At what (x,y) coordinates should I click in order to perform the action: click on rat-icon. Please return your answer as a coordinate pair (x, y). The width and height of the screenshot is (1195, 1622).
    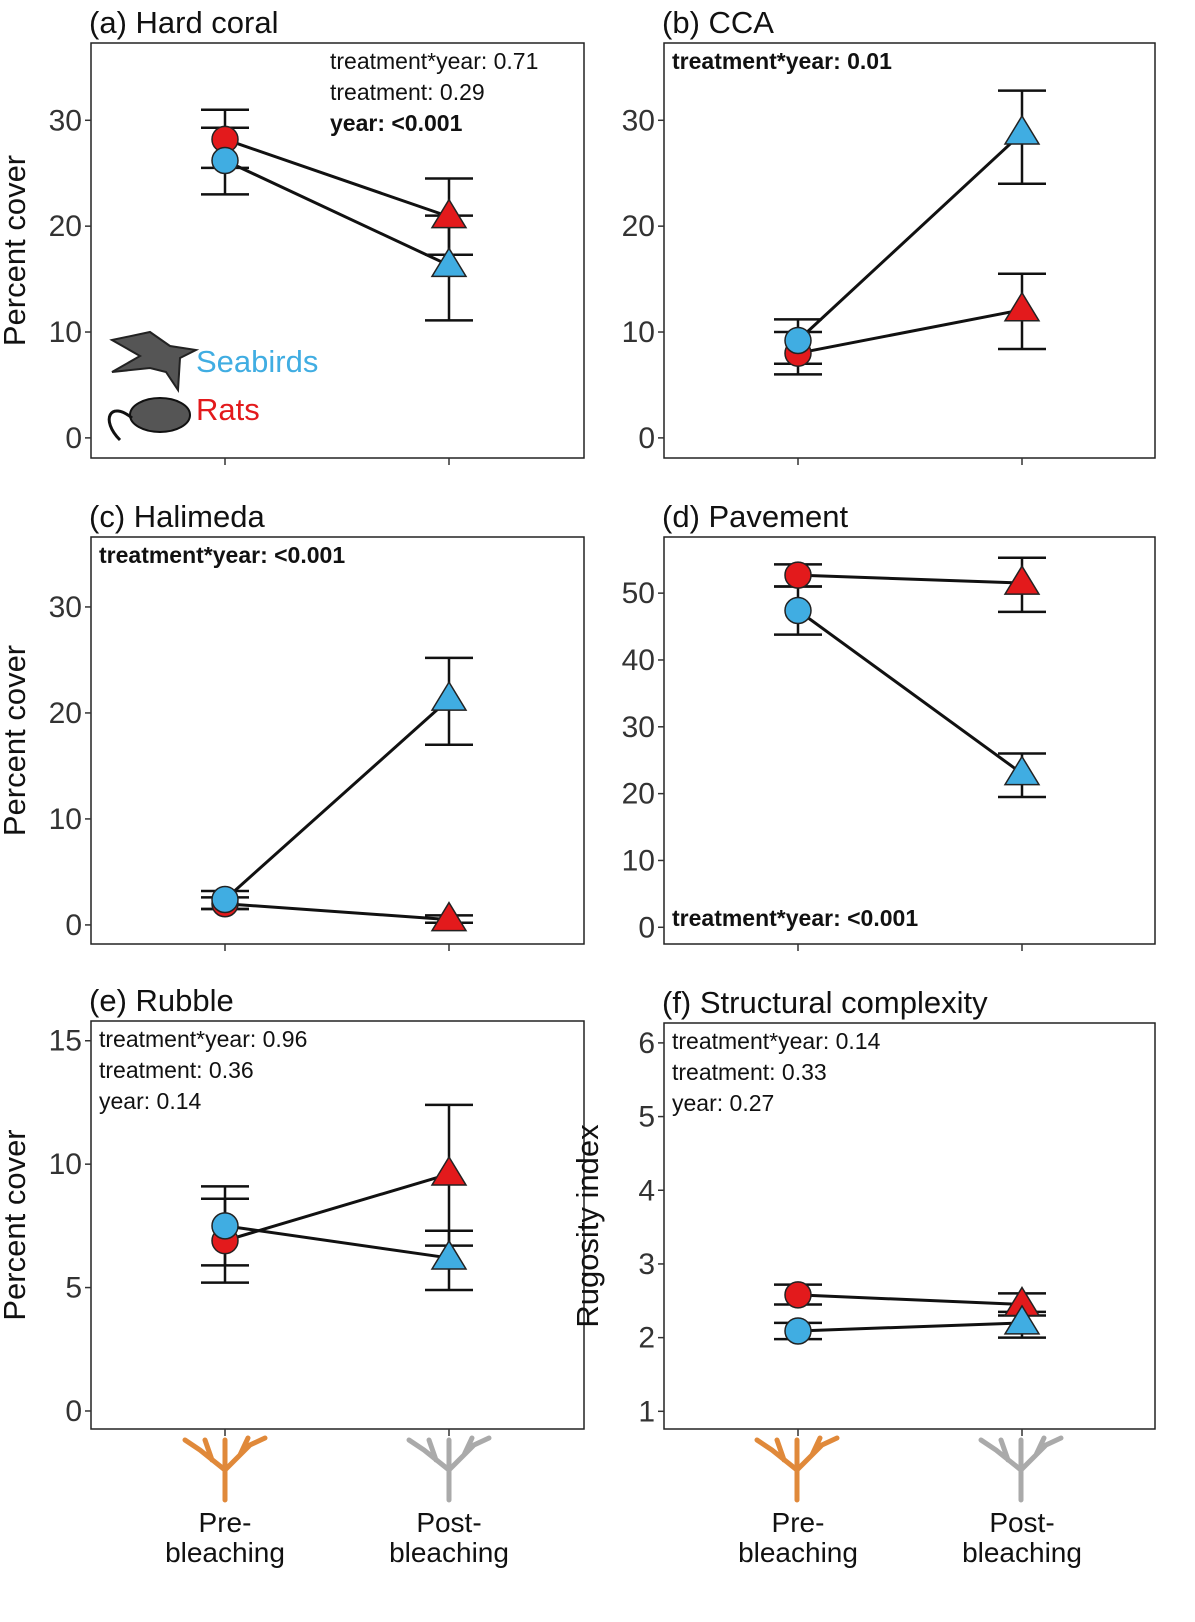
    Looking at the image, I should click on (160, 415).